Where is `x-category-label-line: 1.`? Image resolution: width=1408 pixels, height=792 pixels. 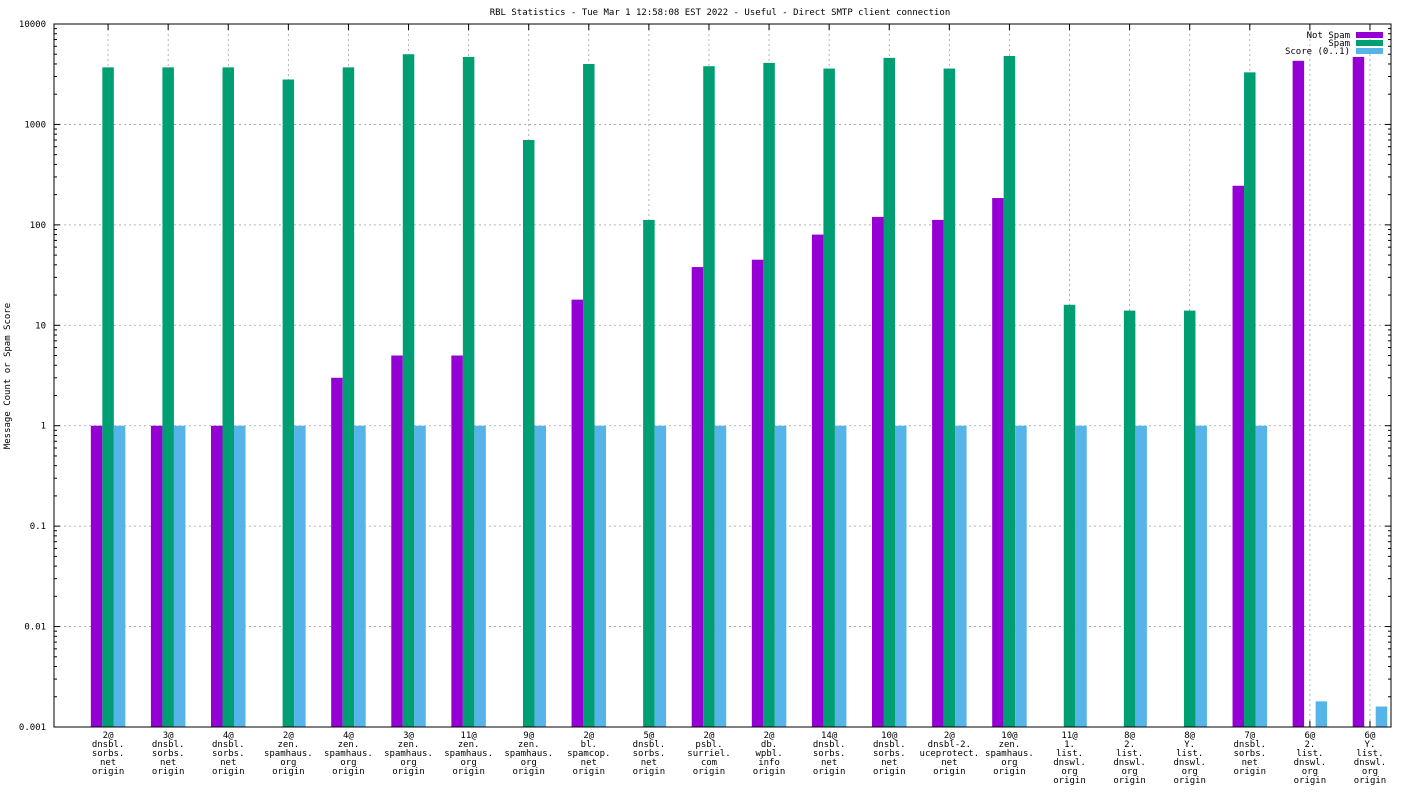 x-category-label-line: 1. is located at coordinates (1069, 745).